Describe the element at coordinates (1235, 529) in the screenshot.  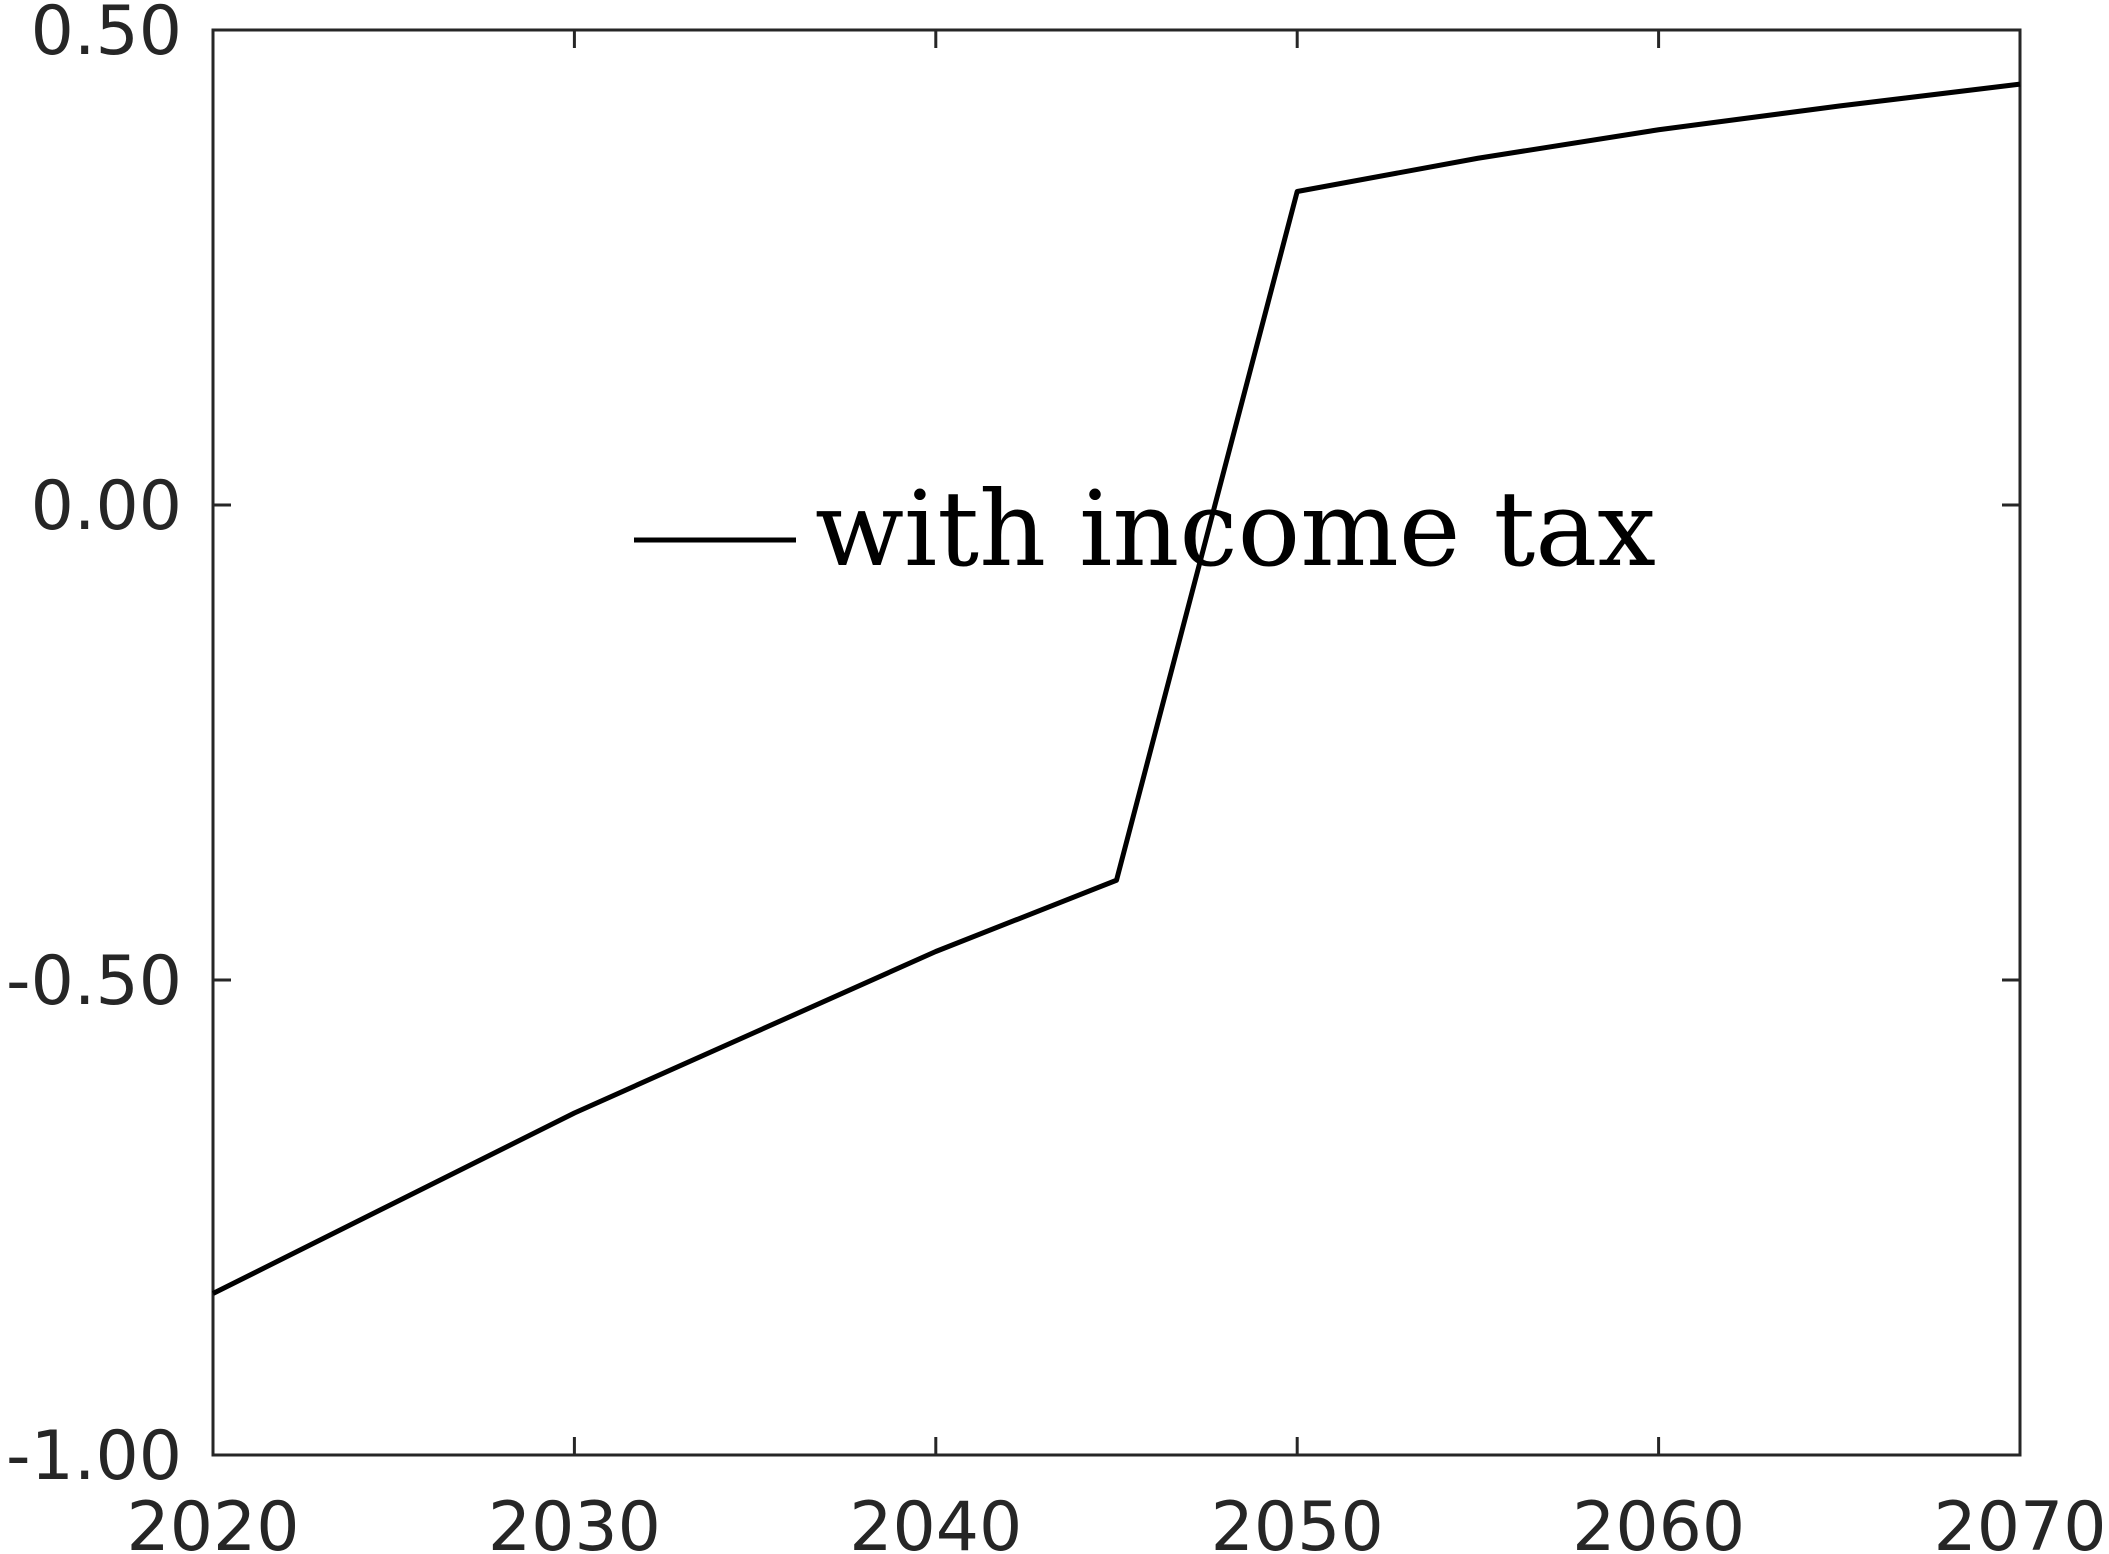
I see `legend-label: with income tax` at that location.